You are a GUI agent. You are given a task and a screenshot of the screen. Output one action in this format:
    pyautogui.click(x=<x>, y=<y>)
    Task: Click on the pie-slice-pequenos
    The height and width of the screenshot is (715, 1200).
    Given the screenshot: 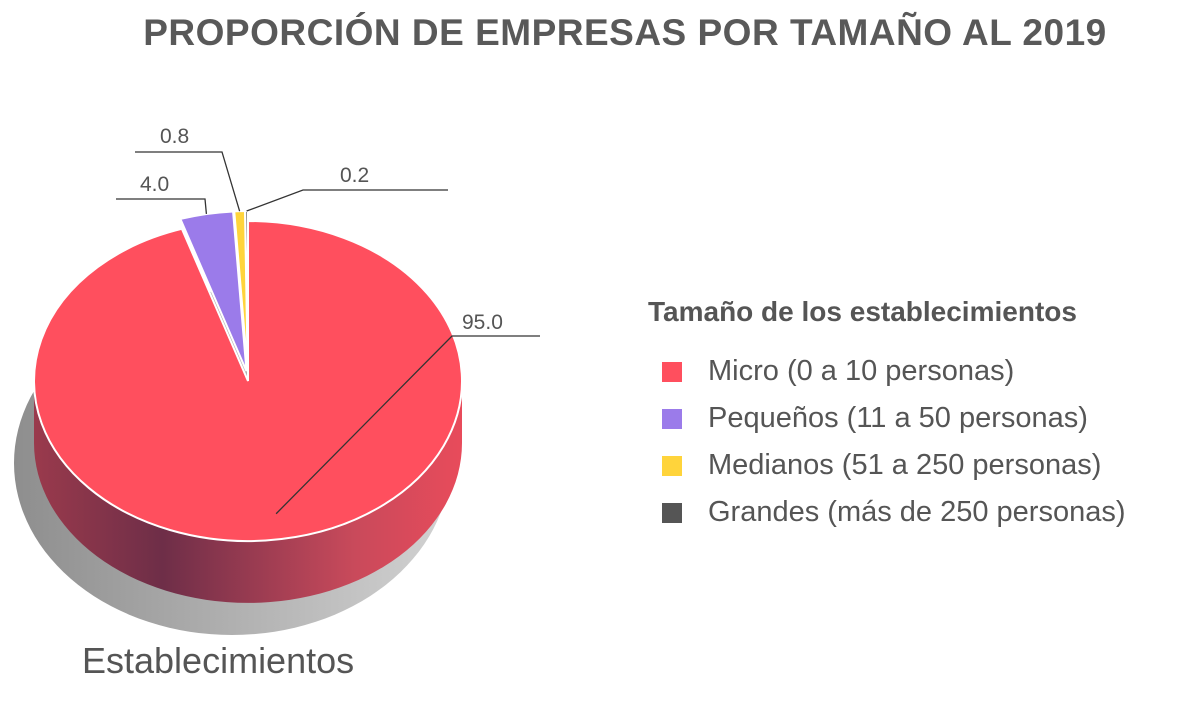 What is the action you would take?
    pyautogui.click(x=213, y=291)
    